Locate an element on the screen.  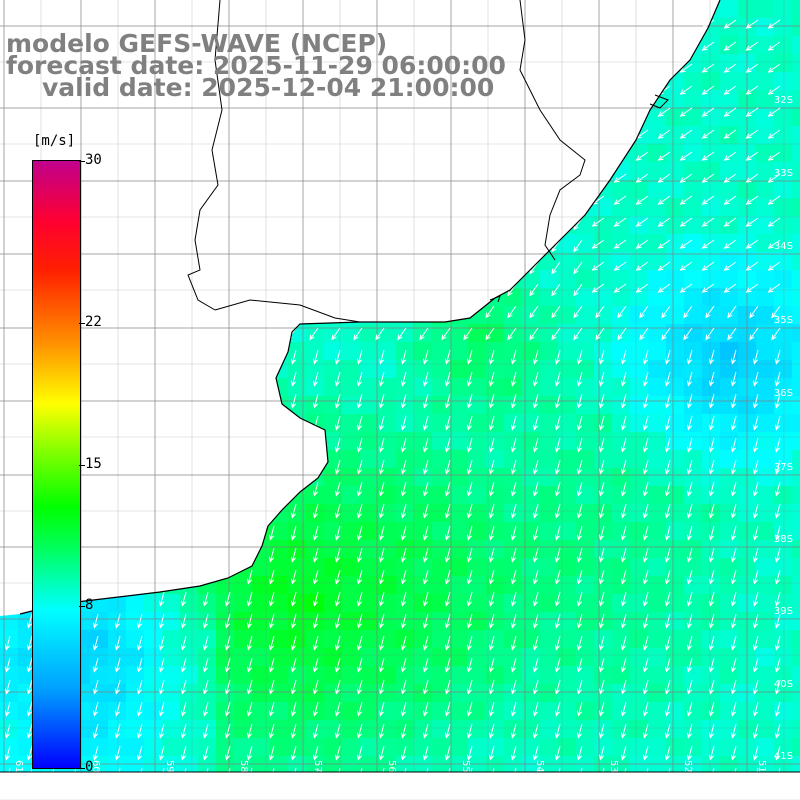
lon-label: 58W is located at coordinates (243, 771).